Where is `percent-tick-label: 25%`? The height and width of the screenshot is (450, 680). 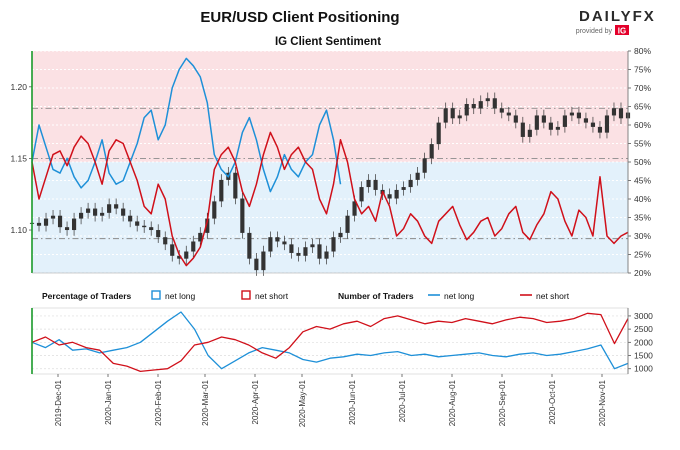
percent-tick-label: 25% is located at coordinates (642, 255).